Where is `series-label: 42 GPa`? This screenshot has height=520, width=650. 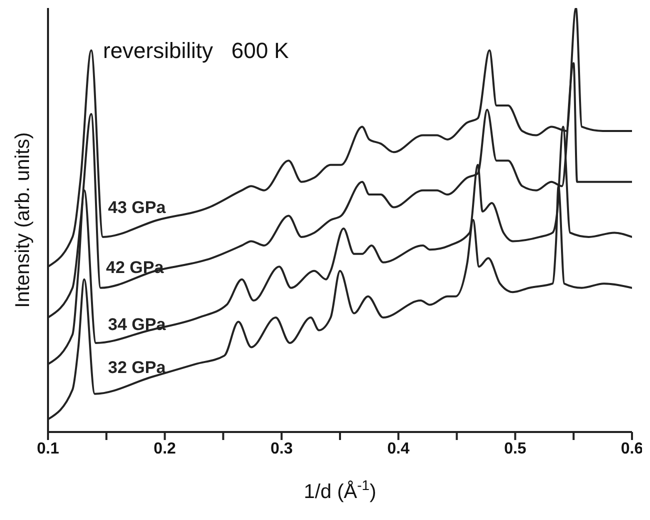
series-label: 42 GPa is located at coordinates (135, 268).